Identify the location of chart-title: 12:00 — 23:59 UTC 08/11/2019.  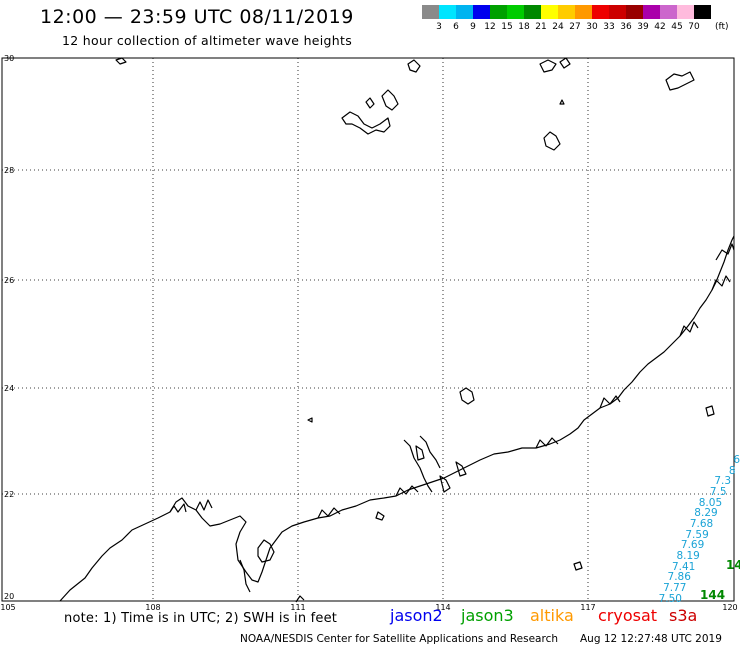
(197, 17).